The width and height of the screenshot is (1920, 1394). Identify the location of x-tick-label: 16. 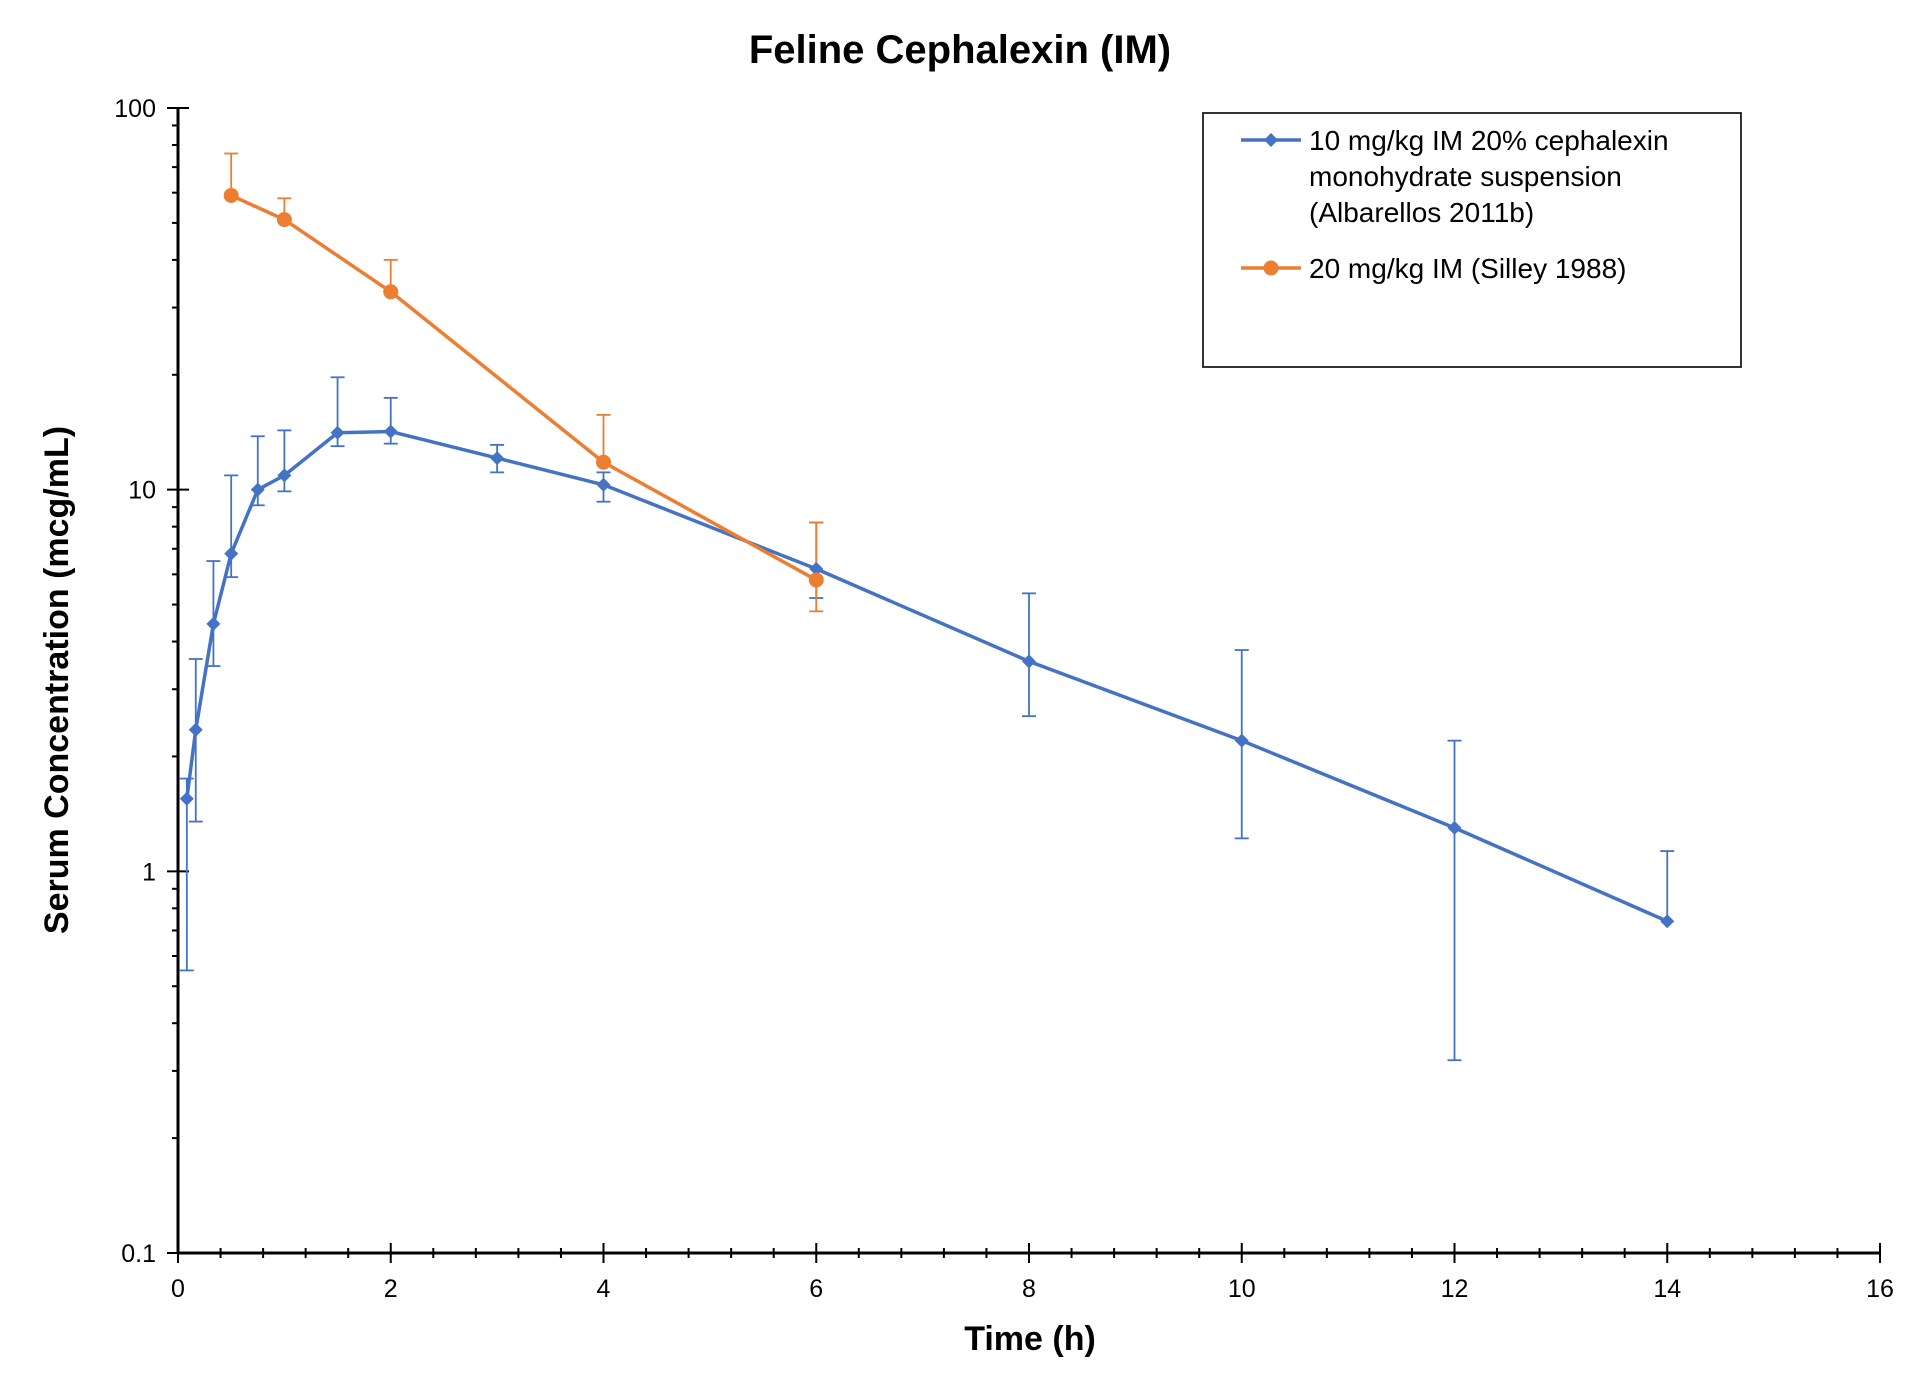
(1880, 1289).